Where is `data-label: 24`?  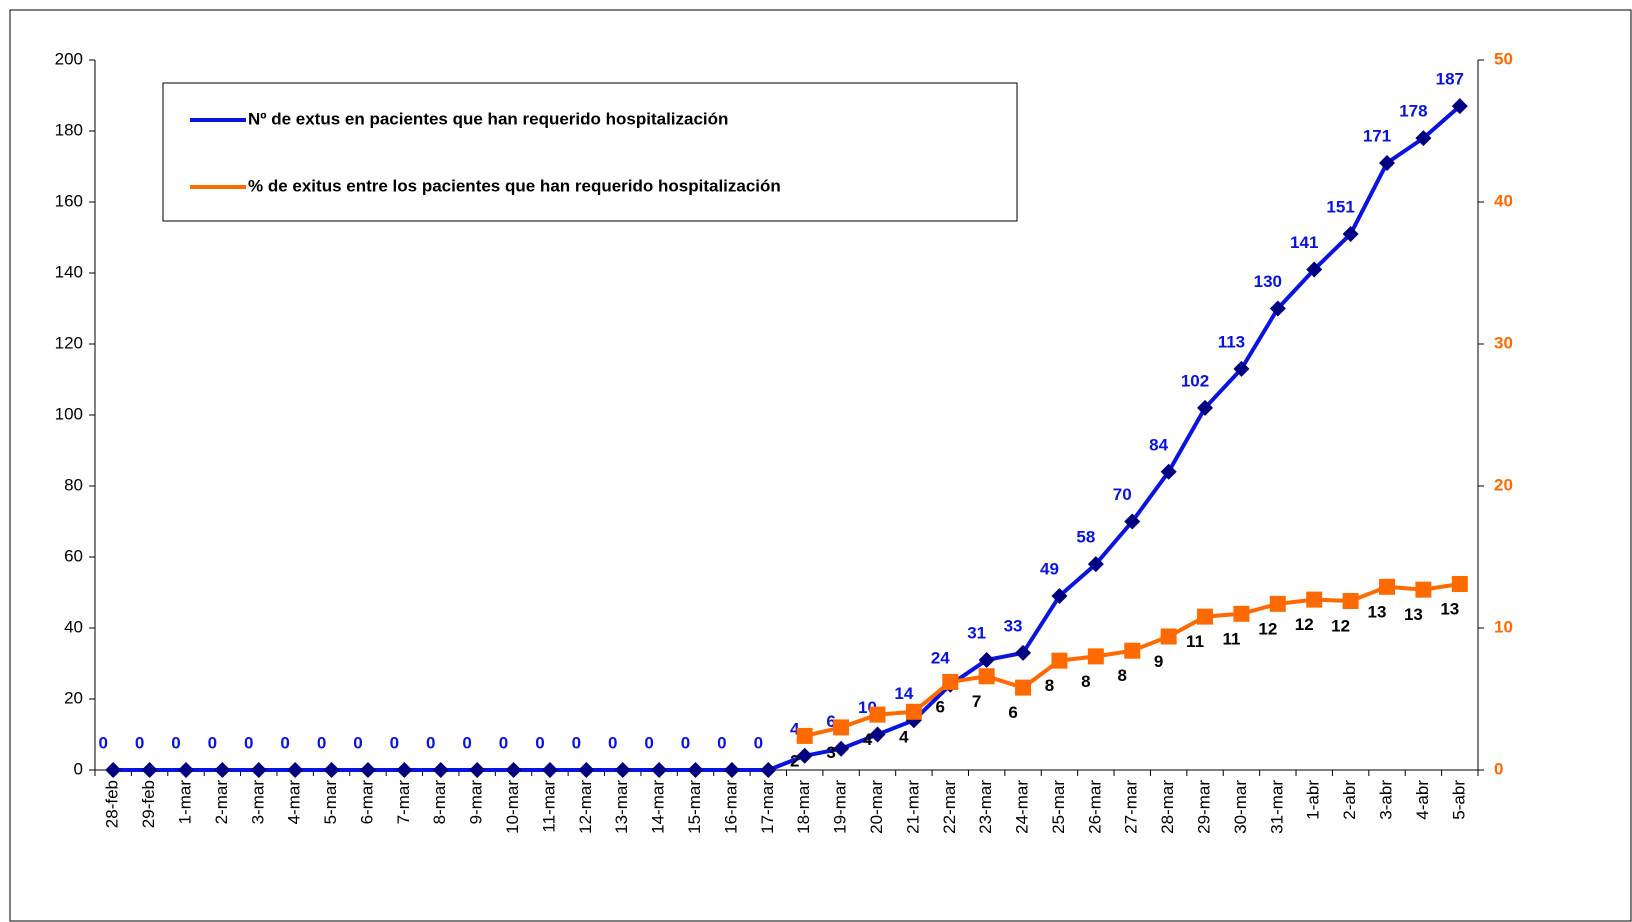 data-label: 24 is located at coordinates (940, 657).